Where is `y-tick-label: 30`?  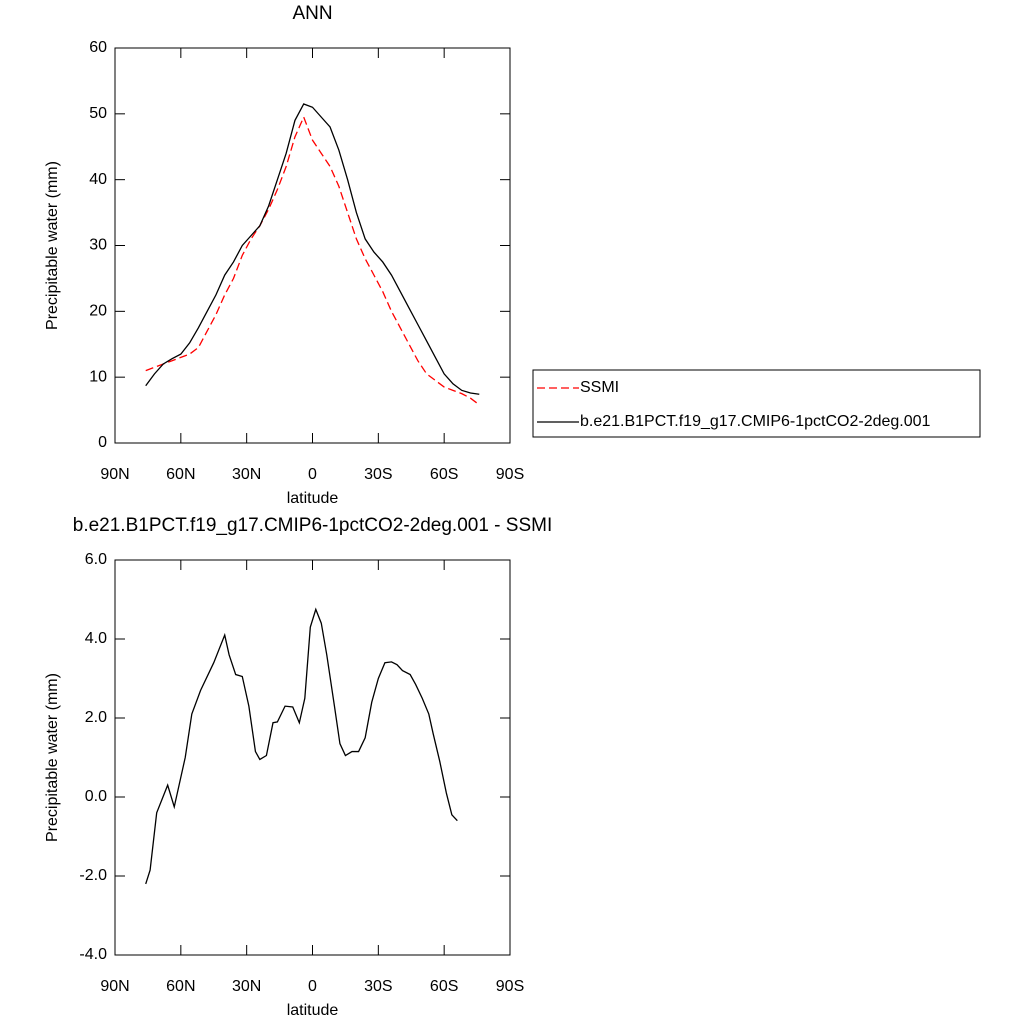 y-tick-label: 30 is located at coordinates (98, 245).